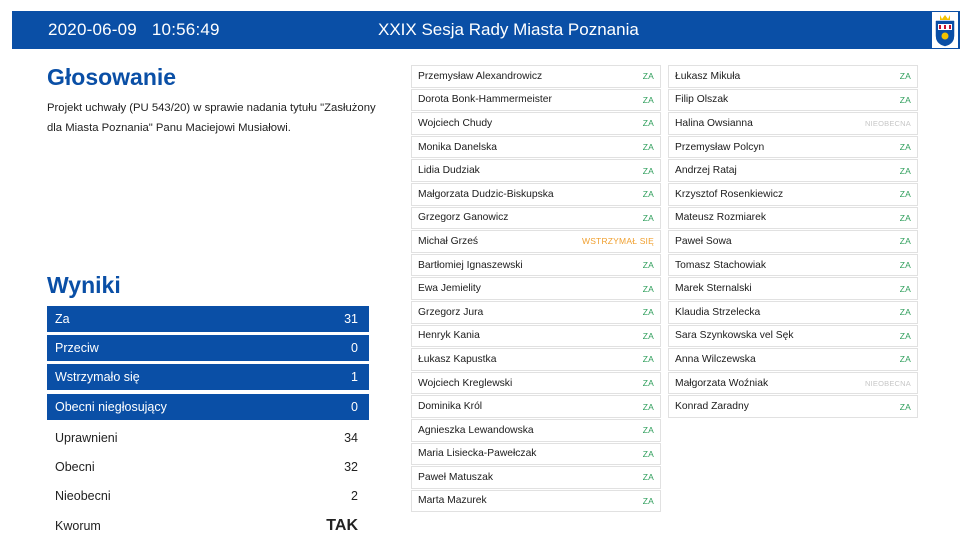 The image size is (960, 540). Describe the element at coordinates (945, 30) in the screenshot. I see `poznan-coat-of-arms-icon` at that location.